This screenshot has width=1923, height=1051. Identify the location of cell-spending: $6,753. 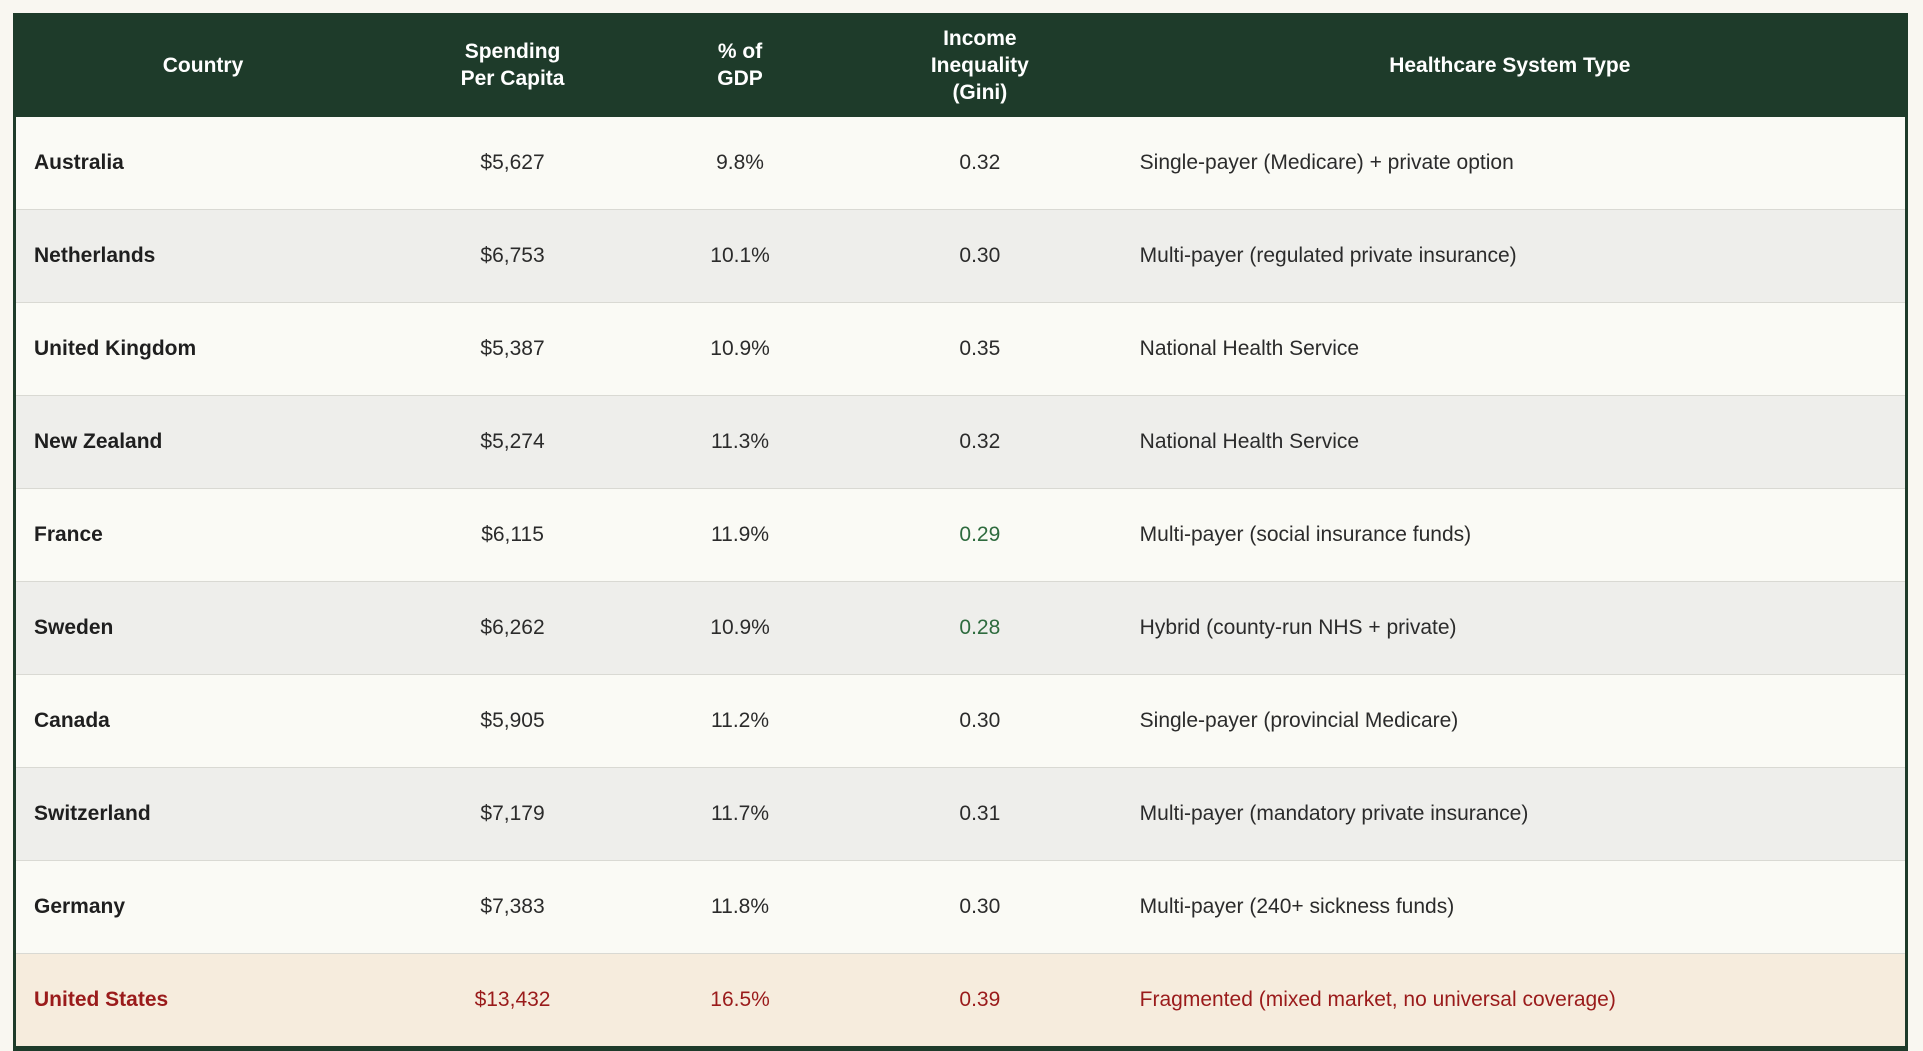
(513, 255).